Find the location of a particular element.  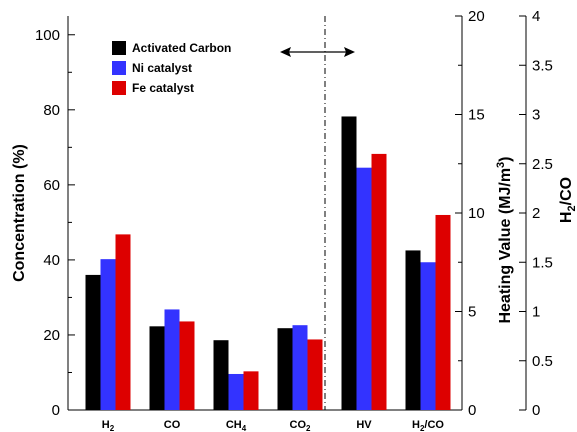

left-axis-title: Concentration (%) is located at coordinates (19, 213).